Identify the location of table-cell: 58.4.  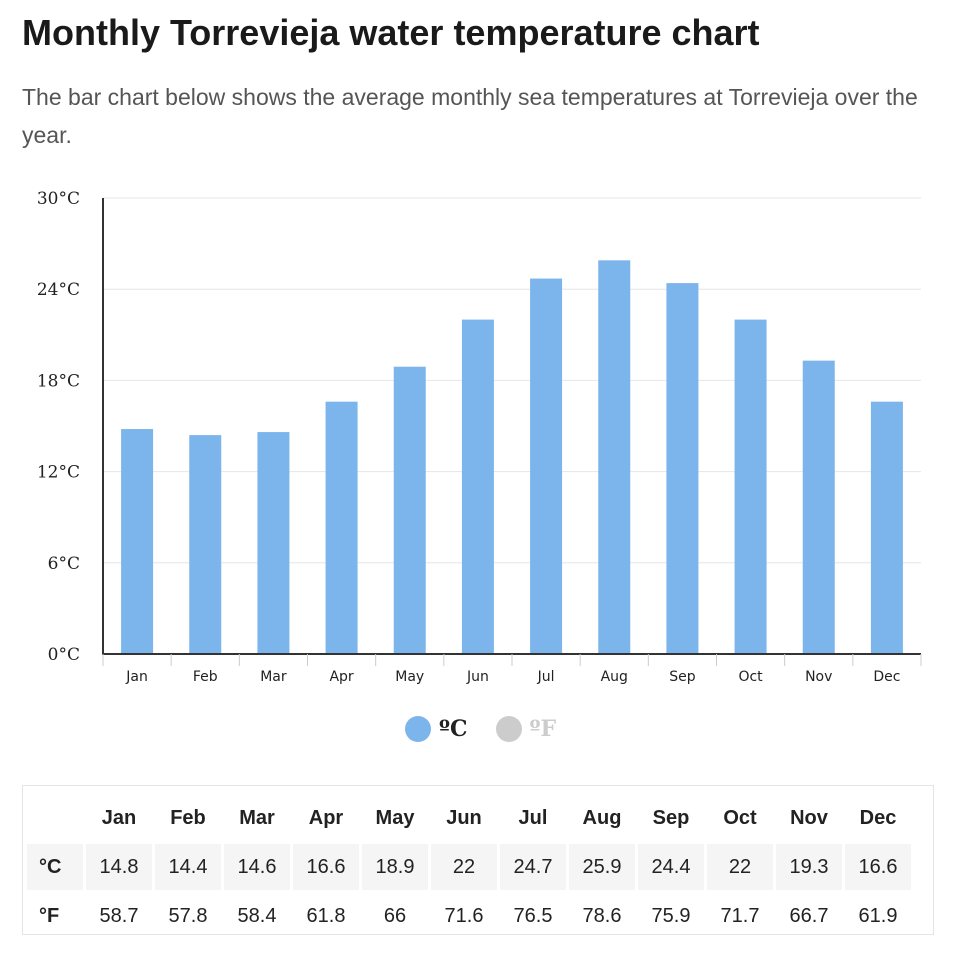
(257, 915).